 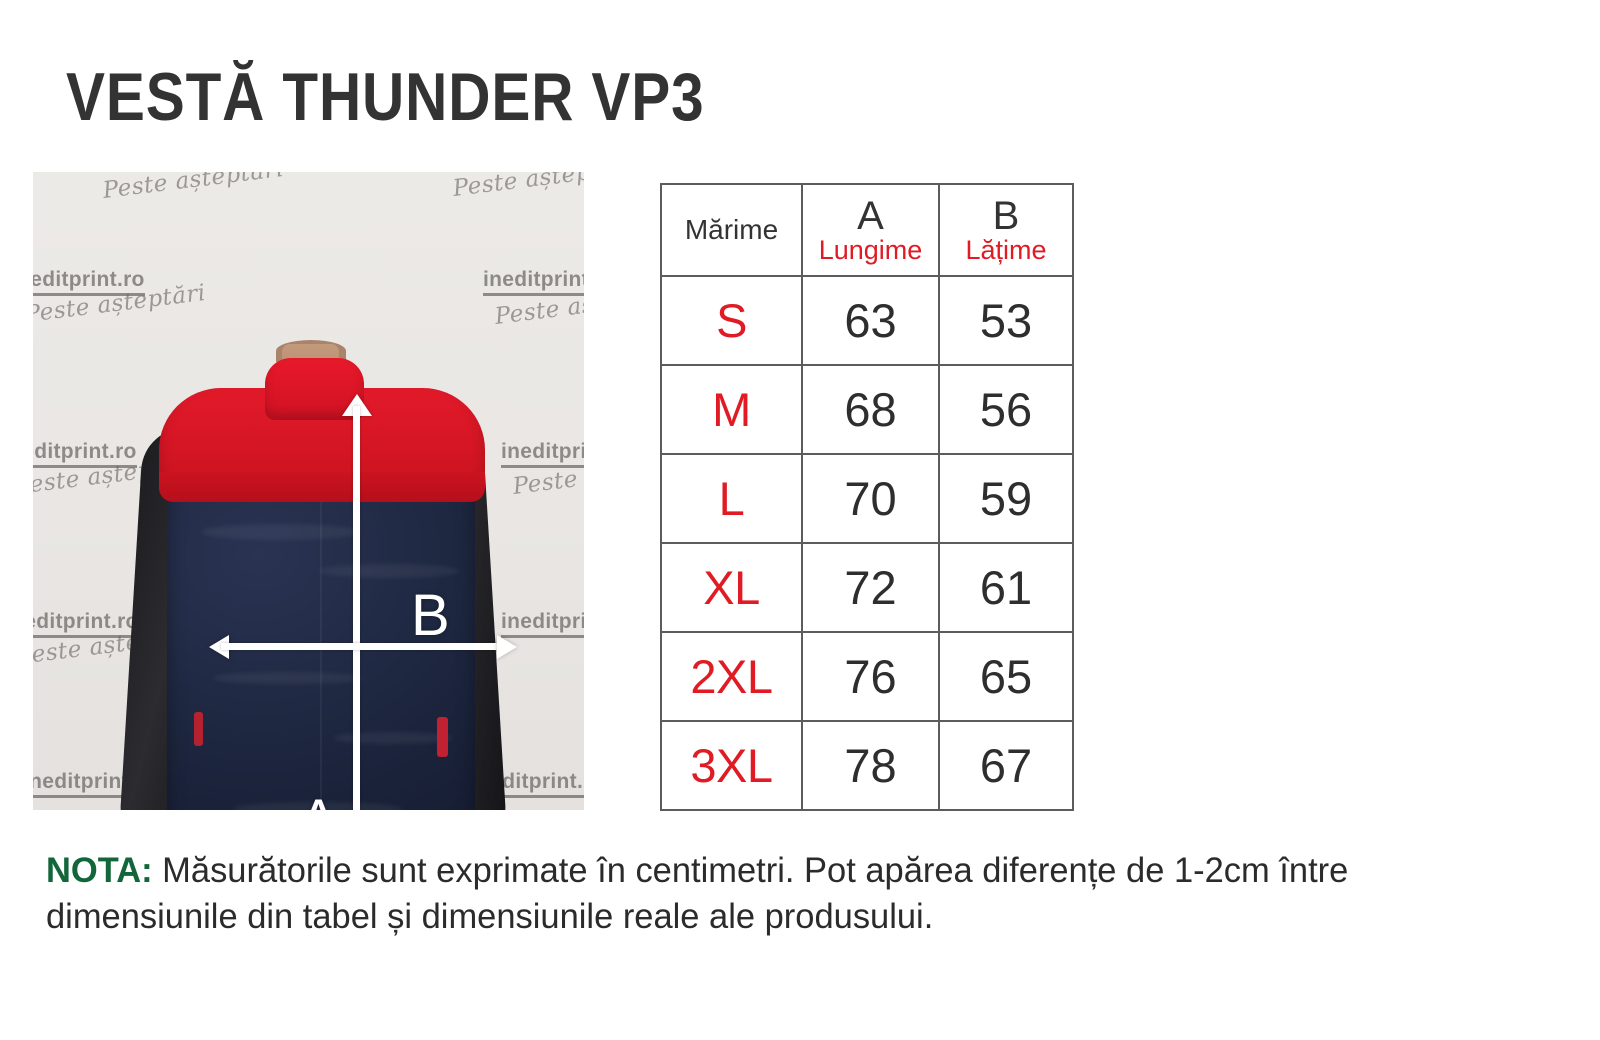 I want to click on cell-length: 70, so click(x=870, y=498).